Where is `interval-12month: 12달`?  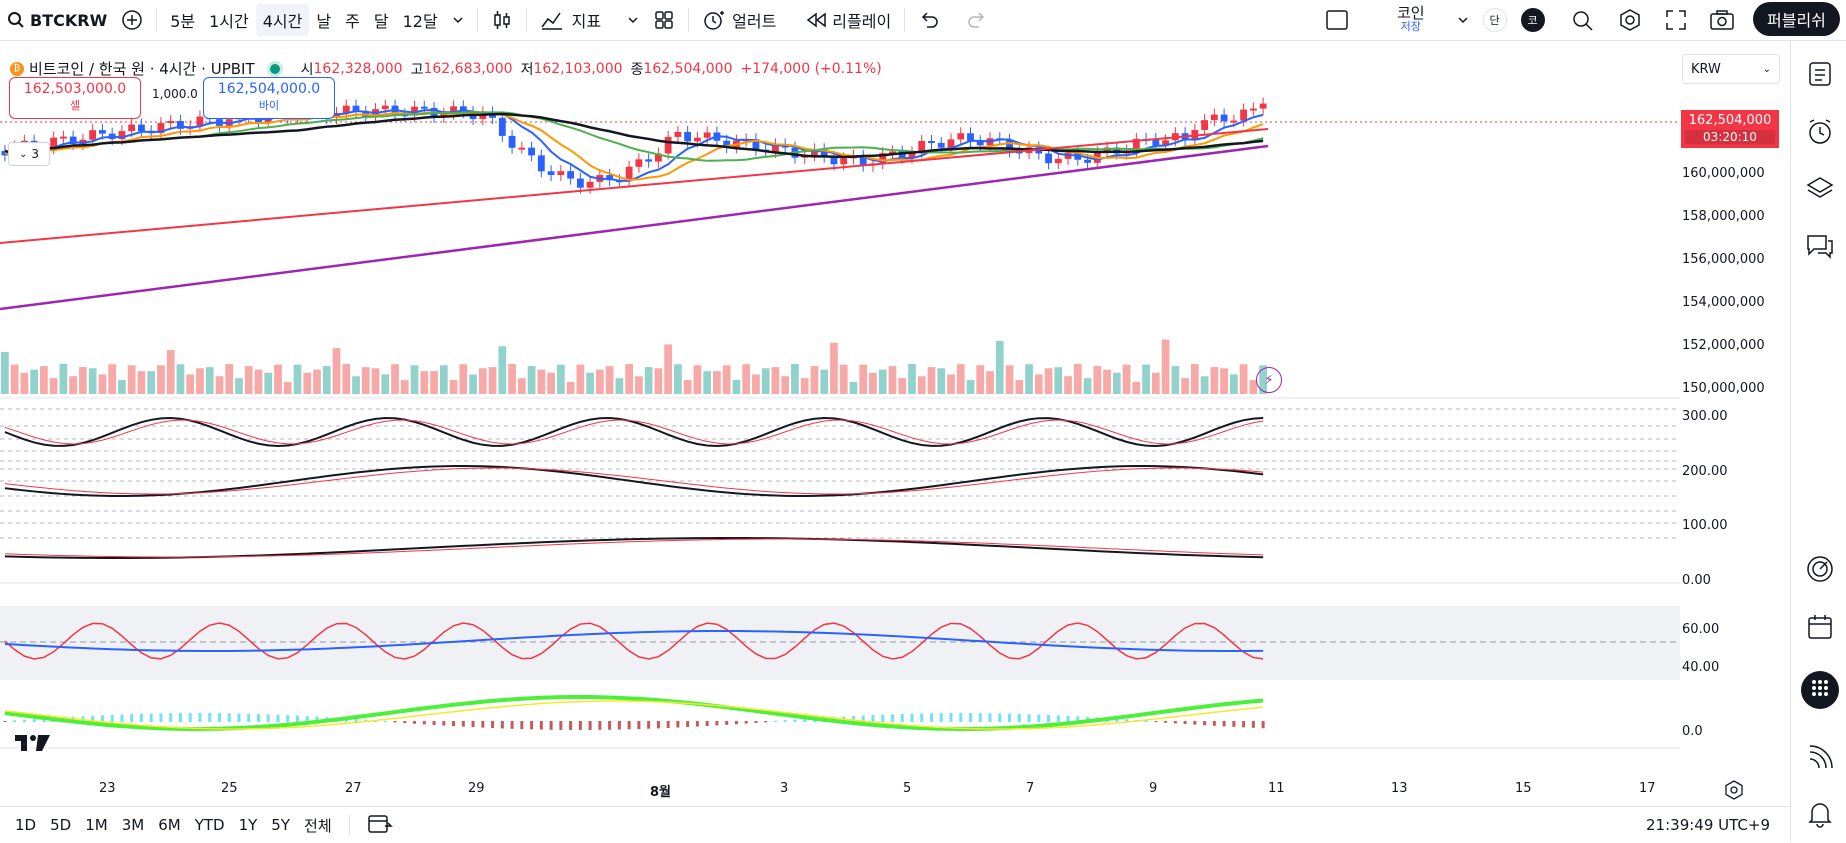
interval-12month: 12달 is located at coordinates (420, 21).